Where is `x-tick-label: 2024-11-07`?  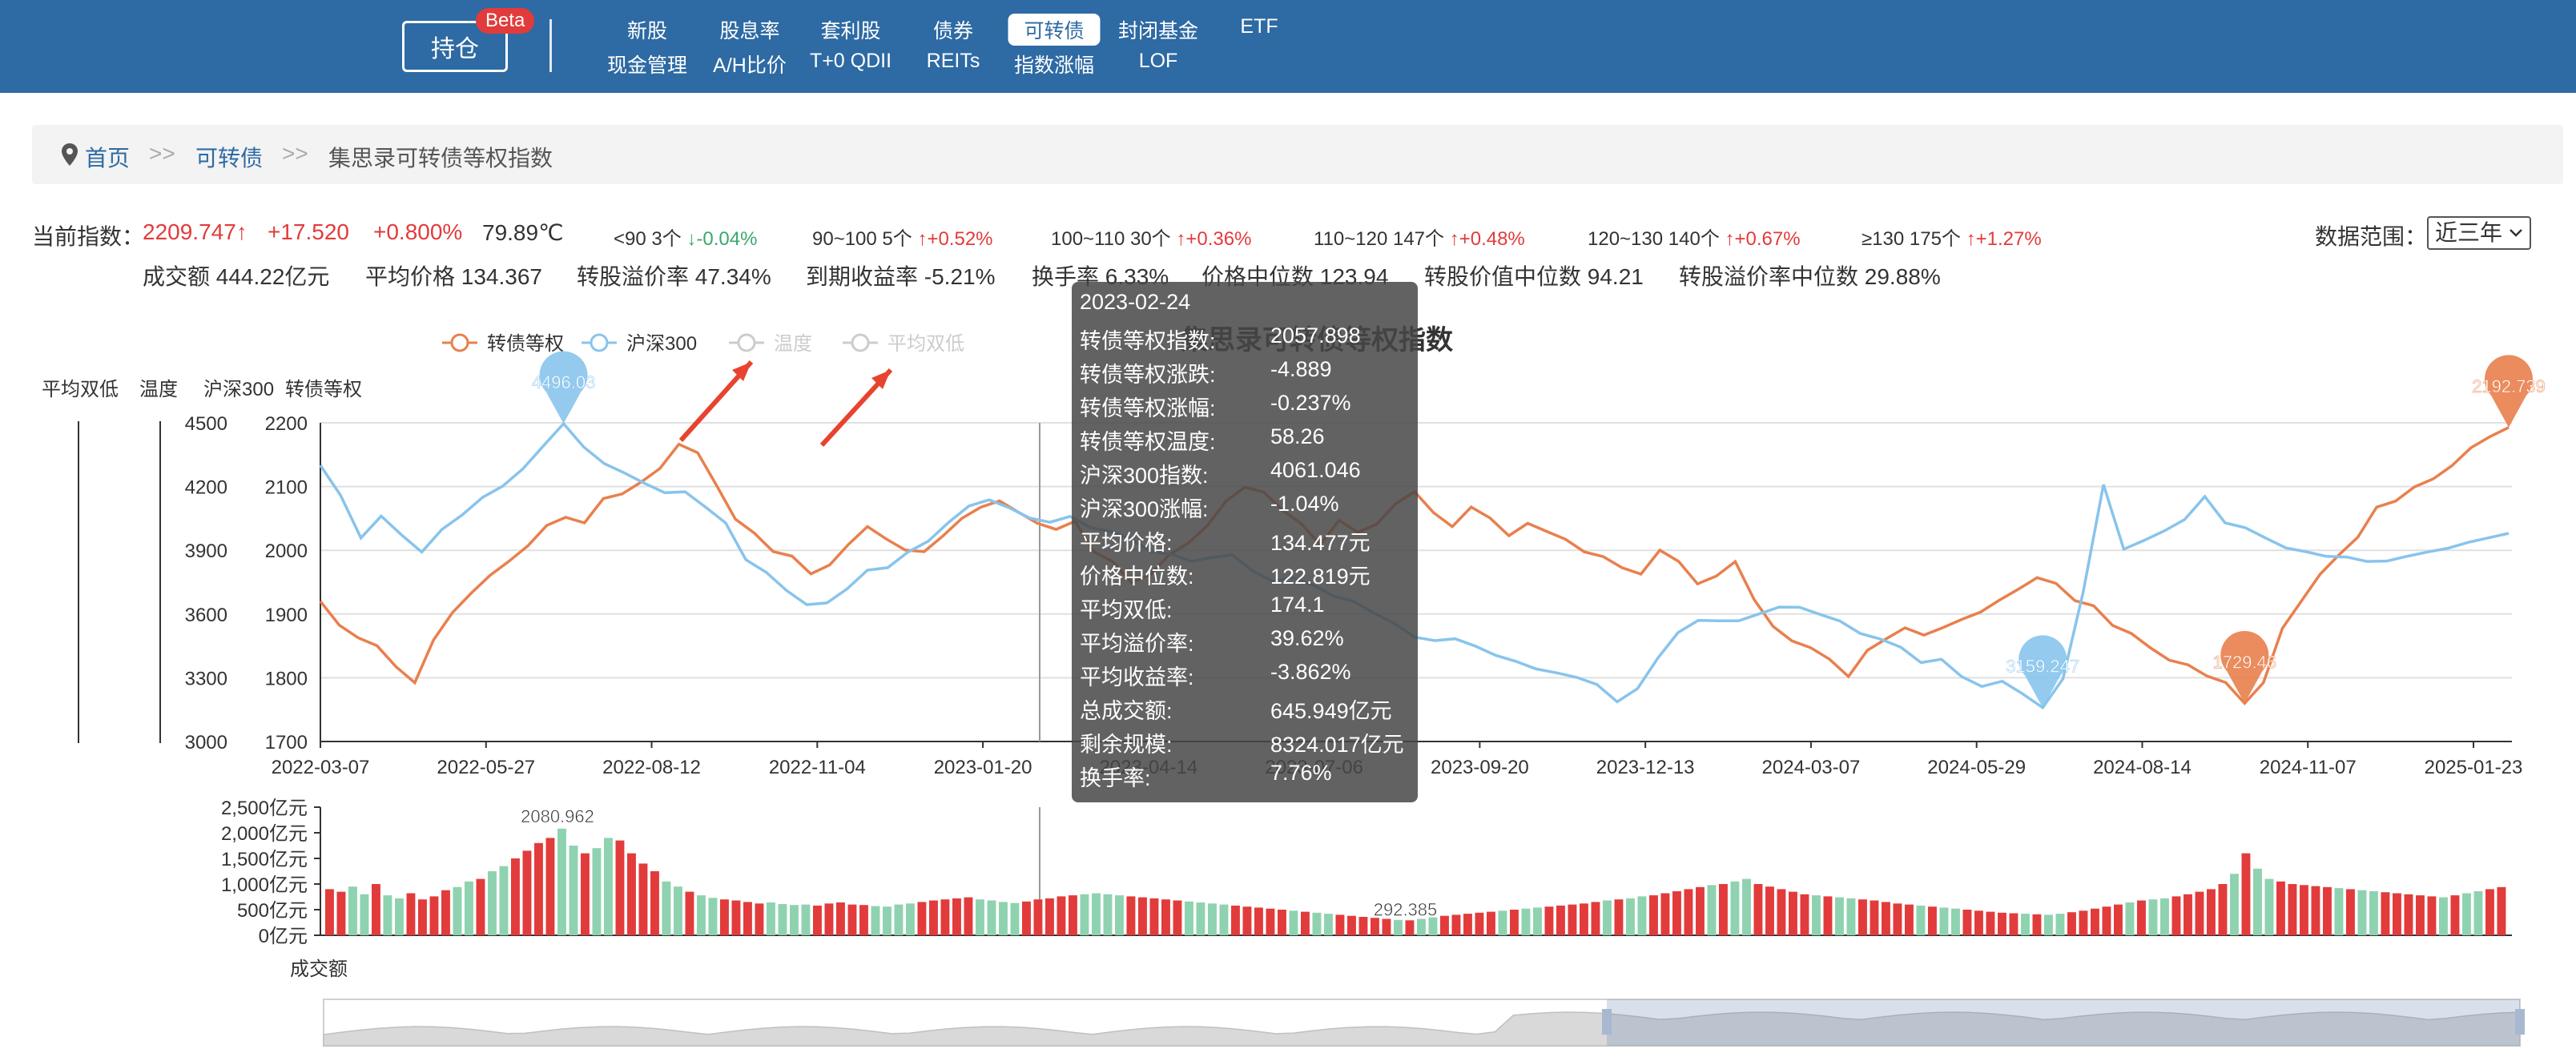
x-tick-label: 2024-11-07 is located at coordinates (2308, 767).